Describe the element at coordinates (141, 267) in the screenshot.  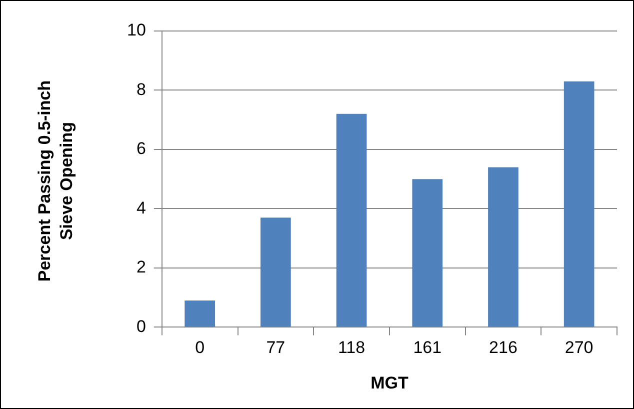
I see `y-tick-label: 2` at that location.